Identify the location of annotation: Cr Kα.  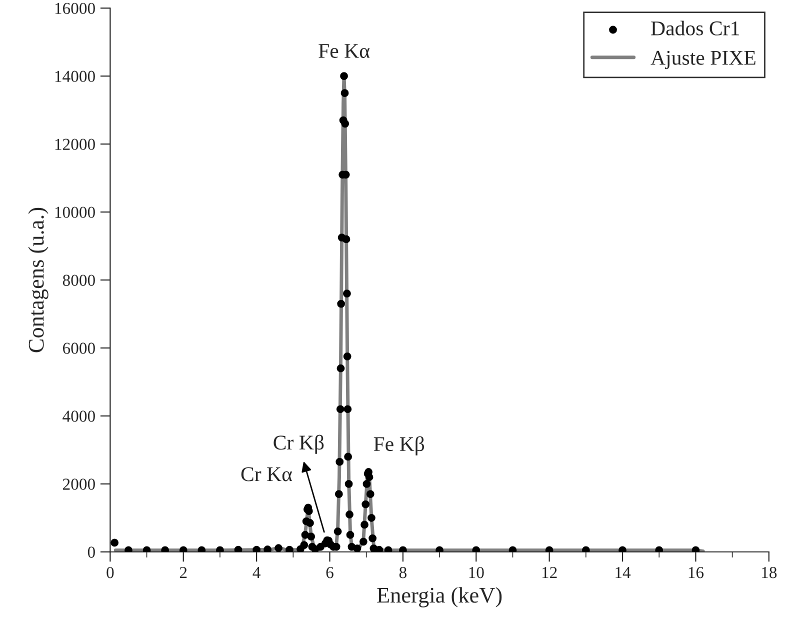
(266, 474).